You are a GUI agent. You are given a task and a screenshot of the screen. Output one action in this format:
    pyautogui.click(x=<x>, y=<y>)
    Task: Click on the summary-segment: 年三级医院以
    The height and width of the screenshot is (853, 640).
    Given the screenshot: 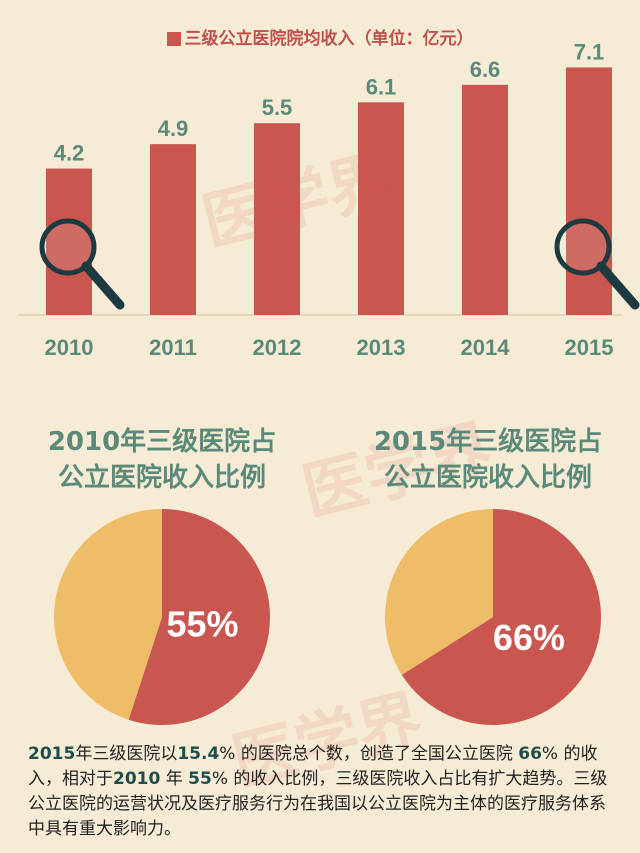 What is the action you would take?
    pyautogui.click(x=126, y=754)
    